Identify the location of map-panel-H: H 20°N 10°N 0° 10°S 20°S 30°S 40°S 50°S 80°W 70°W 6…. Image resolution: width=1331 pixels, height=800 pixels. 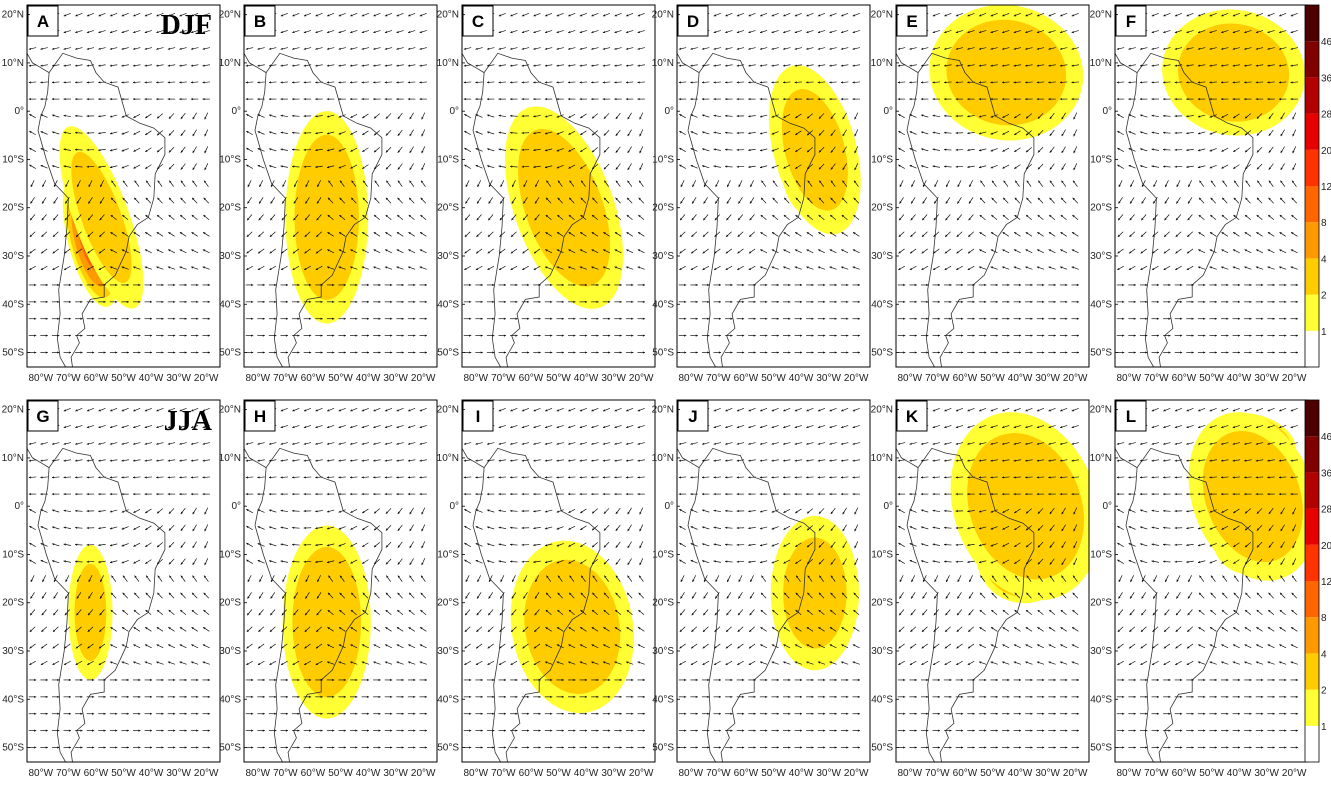
(328, 589).